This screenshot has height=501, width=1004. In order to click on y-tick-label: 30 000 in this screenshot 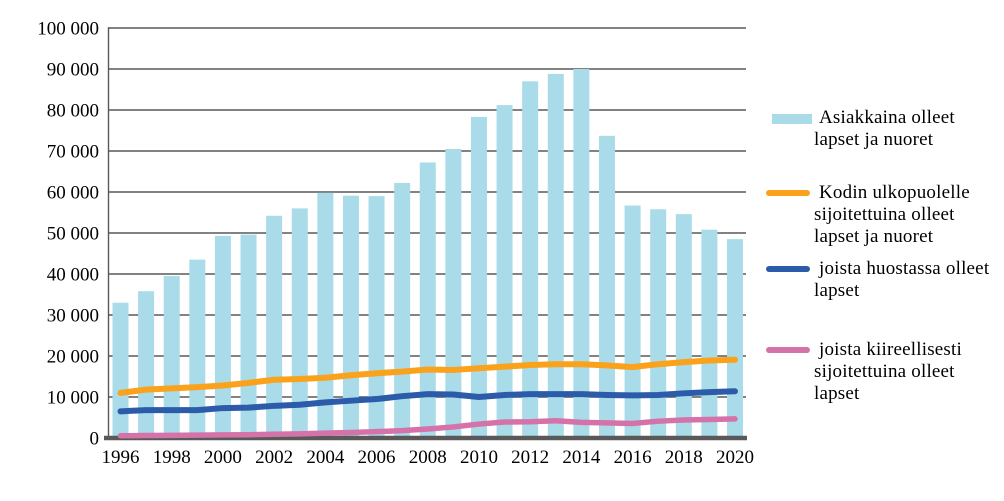, I will do `click(73, 316)`.